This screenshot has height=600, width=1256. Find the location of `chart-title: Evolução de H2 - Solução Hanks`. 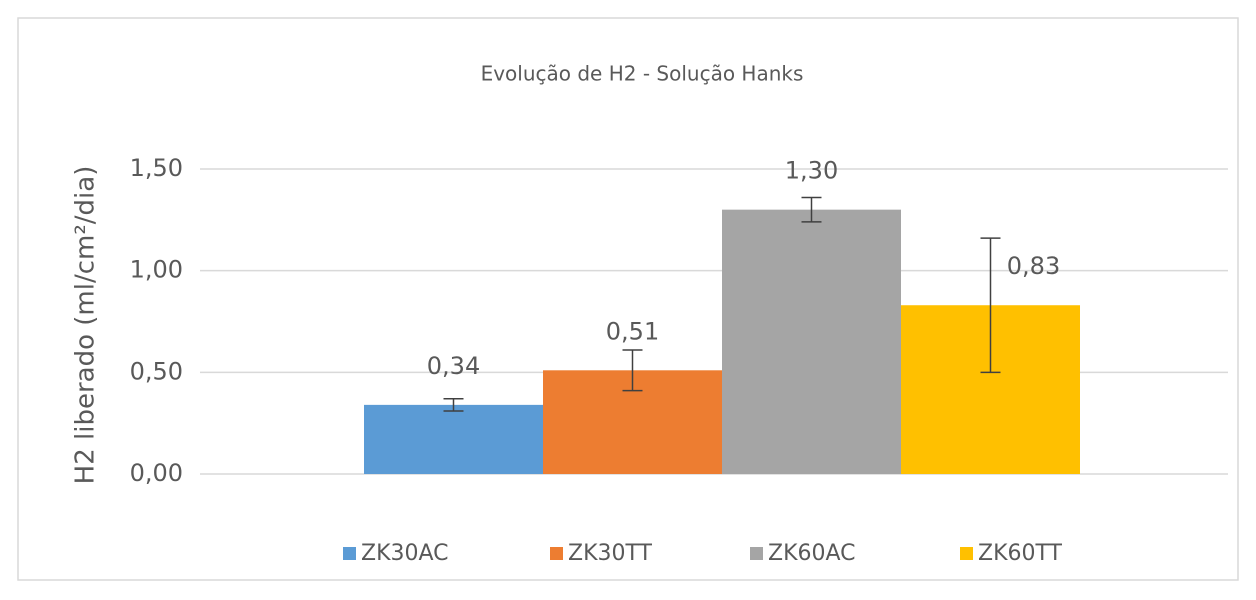

chart-title: Evolução de H2 - Solução Hanks is located at coordinates (642, 74).